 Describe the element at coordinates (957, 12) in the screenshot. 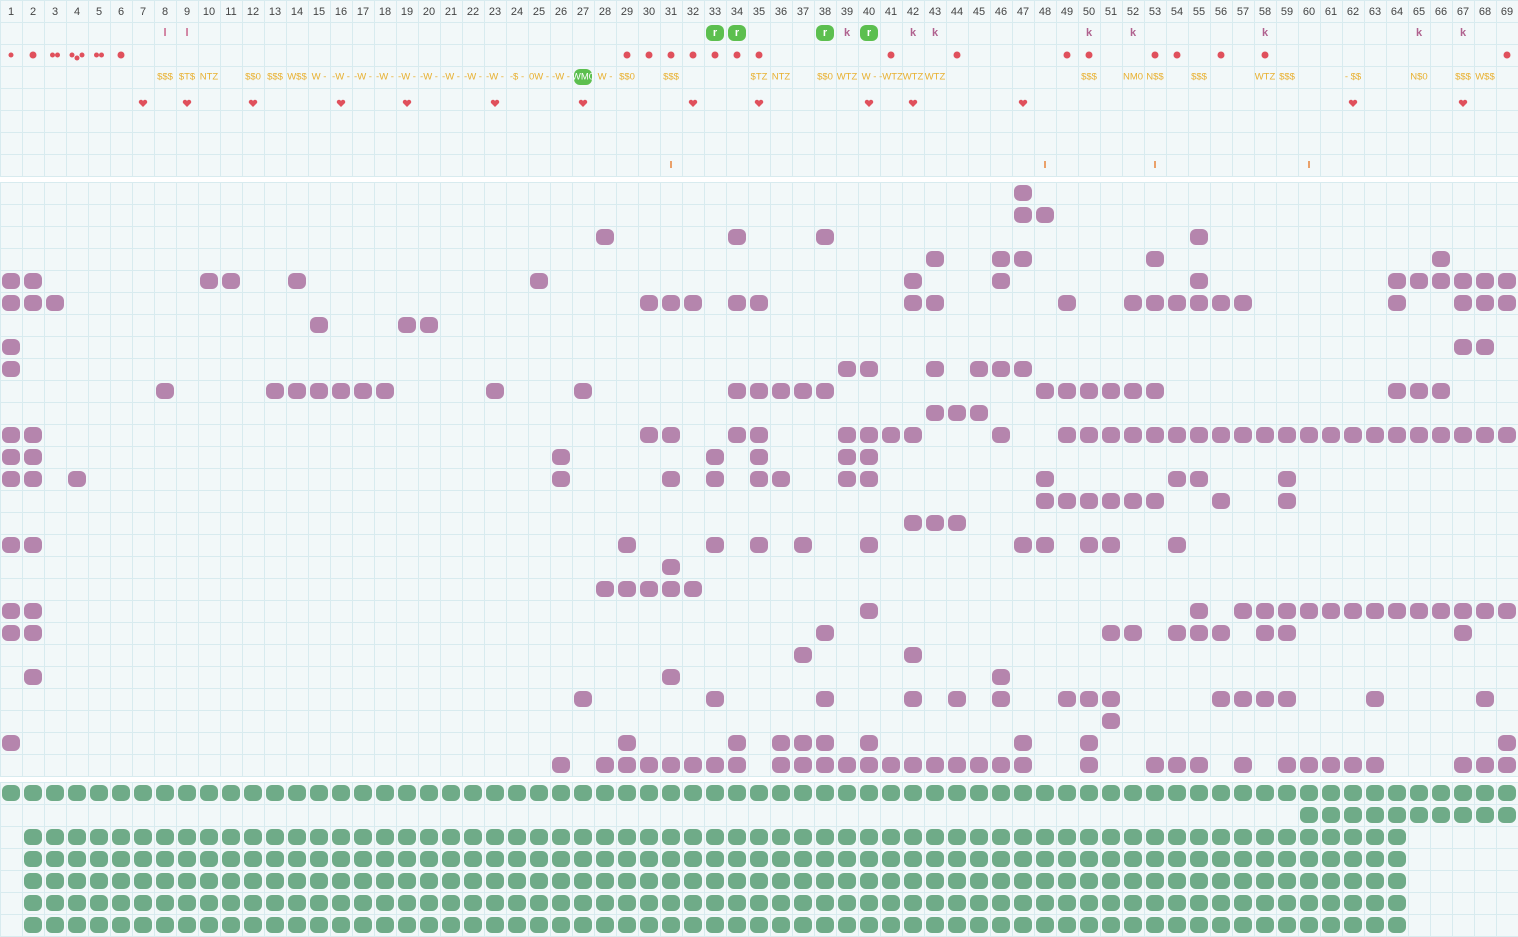

I see `column-number: 44` at that location.